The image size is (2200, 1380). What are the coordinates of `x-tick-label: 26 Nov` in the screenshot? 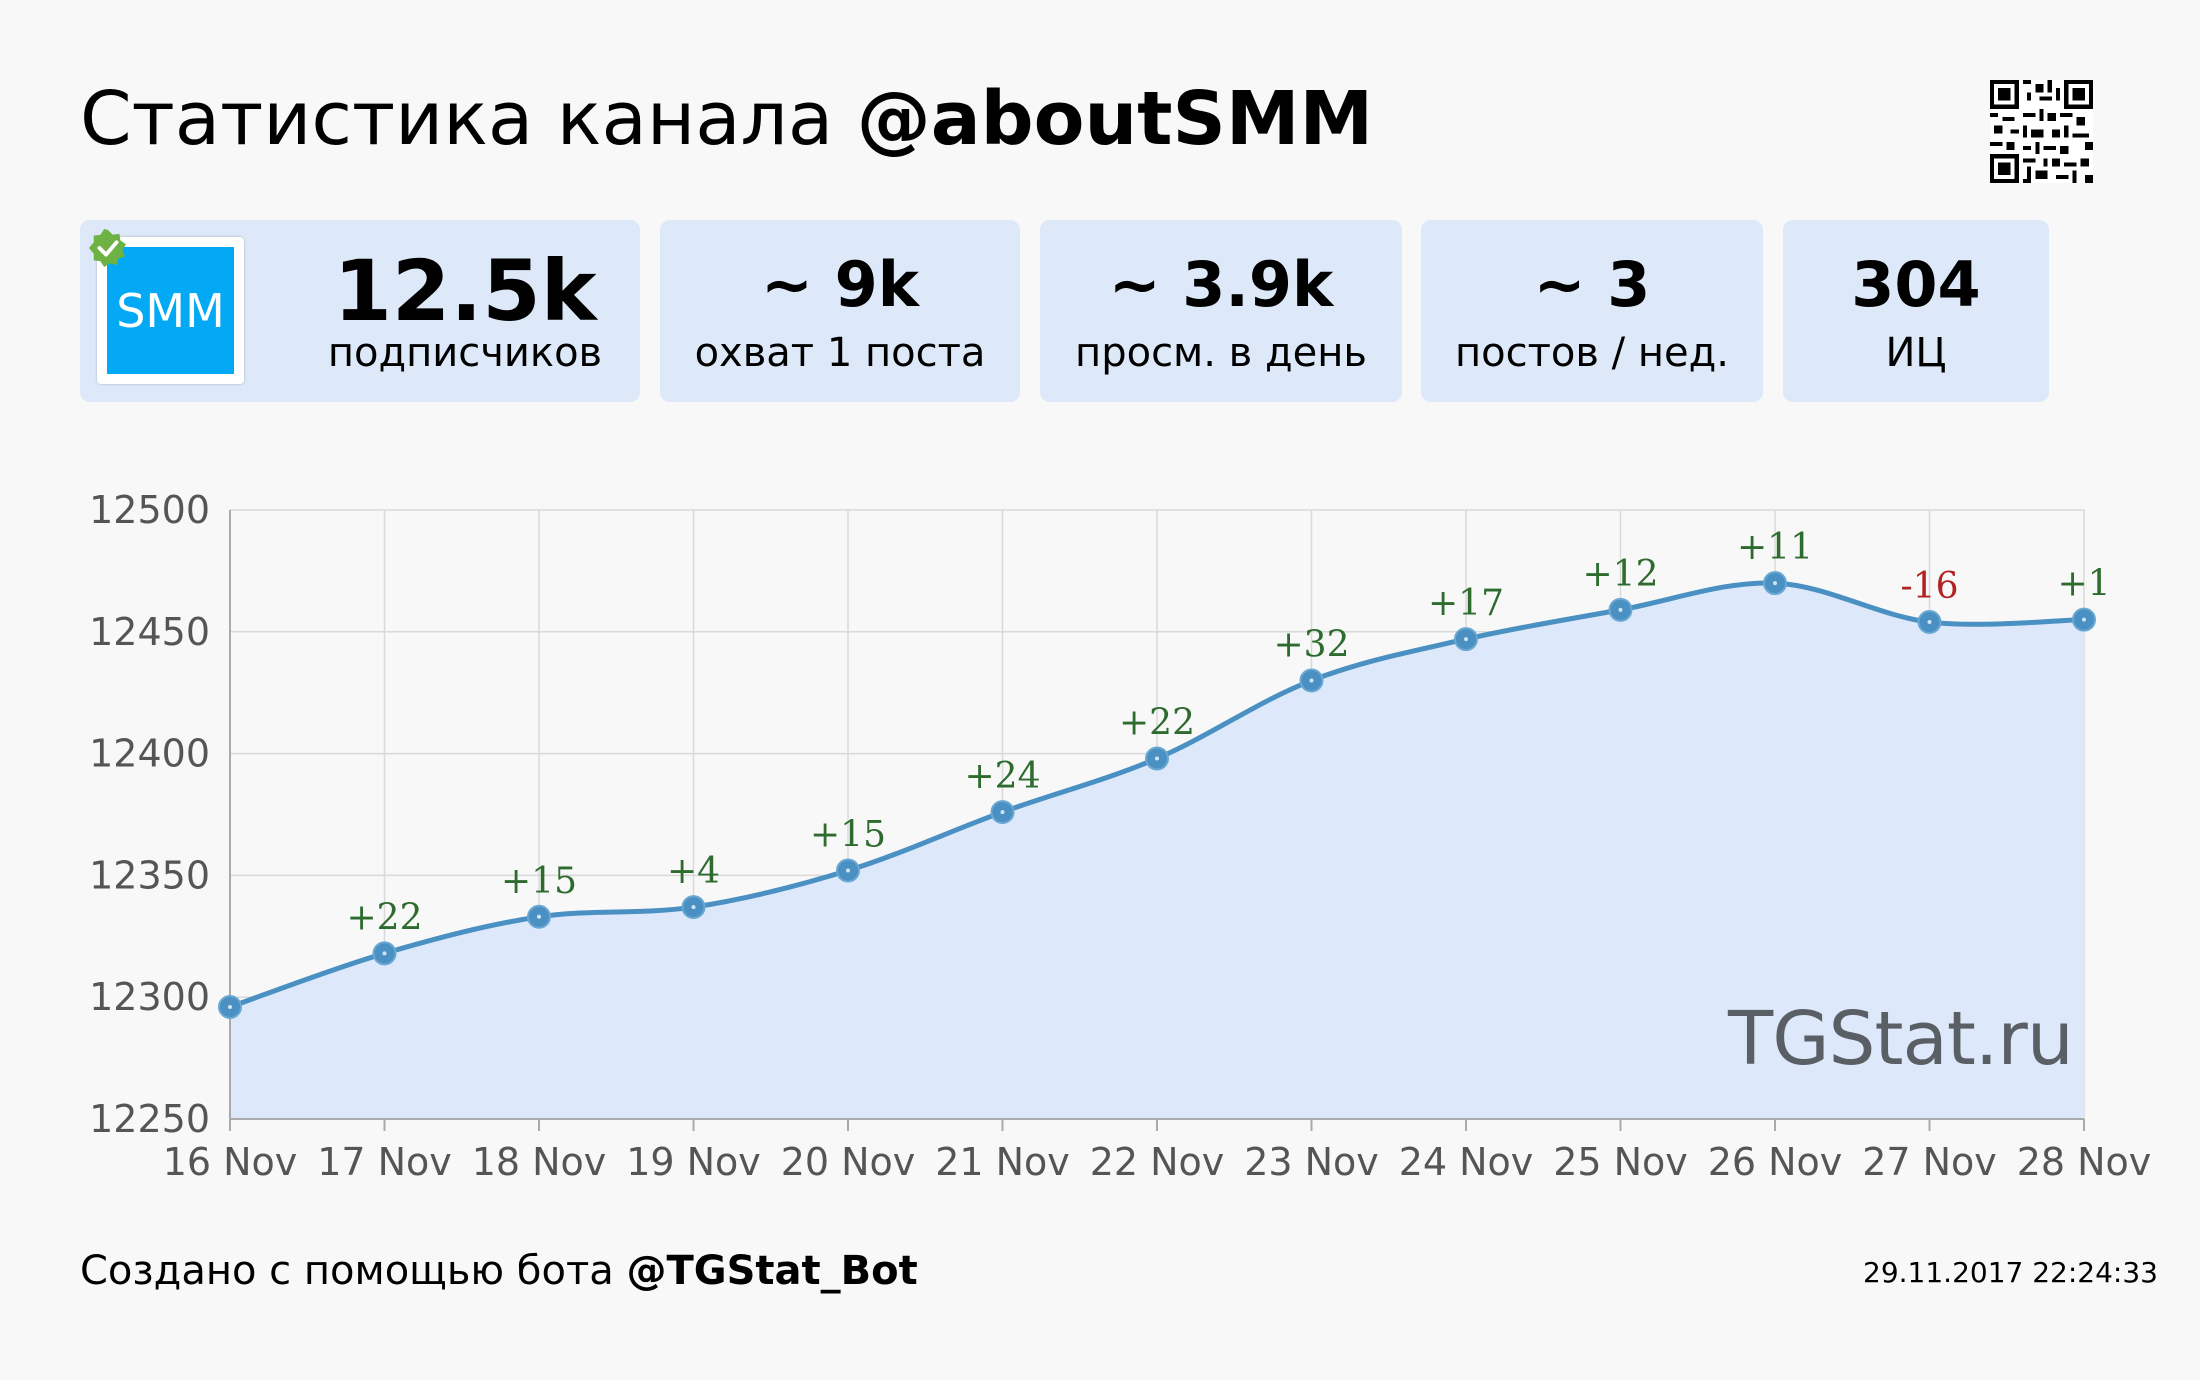 It's located at (1775, 1162).